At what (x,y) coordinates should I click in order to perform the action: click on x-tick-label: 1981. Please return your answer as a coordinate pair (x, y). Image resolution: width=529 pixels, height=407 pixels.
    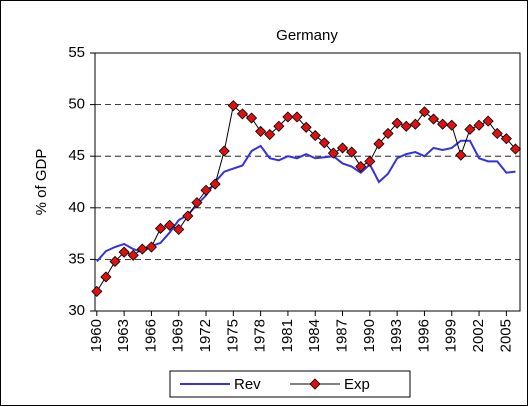
    Looking at the image, I should click on (287, 335).